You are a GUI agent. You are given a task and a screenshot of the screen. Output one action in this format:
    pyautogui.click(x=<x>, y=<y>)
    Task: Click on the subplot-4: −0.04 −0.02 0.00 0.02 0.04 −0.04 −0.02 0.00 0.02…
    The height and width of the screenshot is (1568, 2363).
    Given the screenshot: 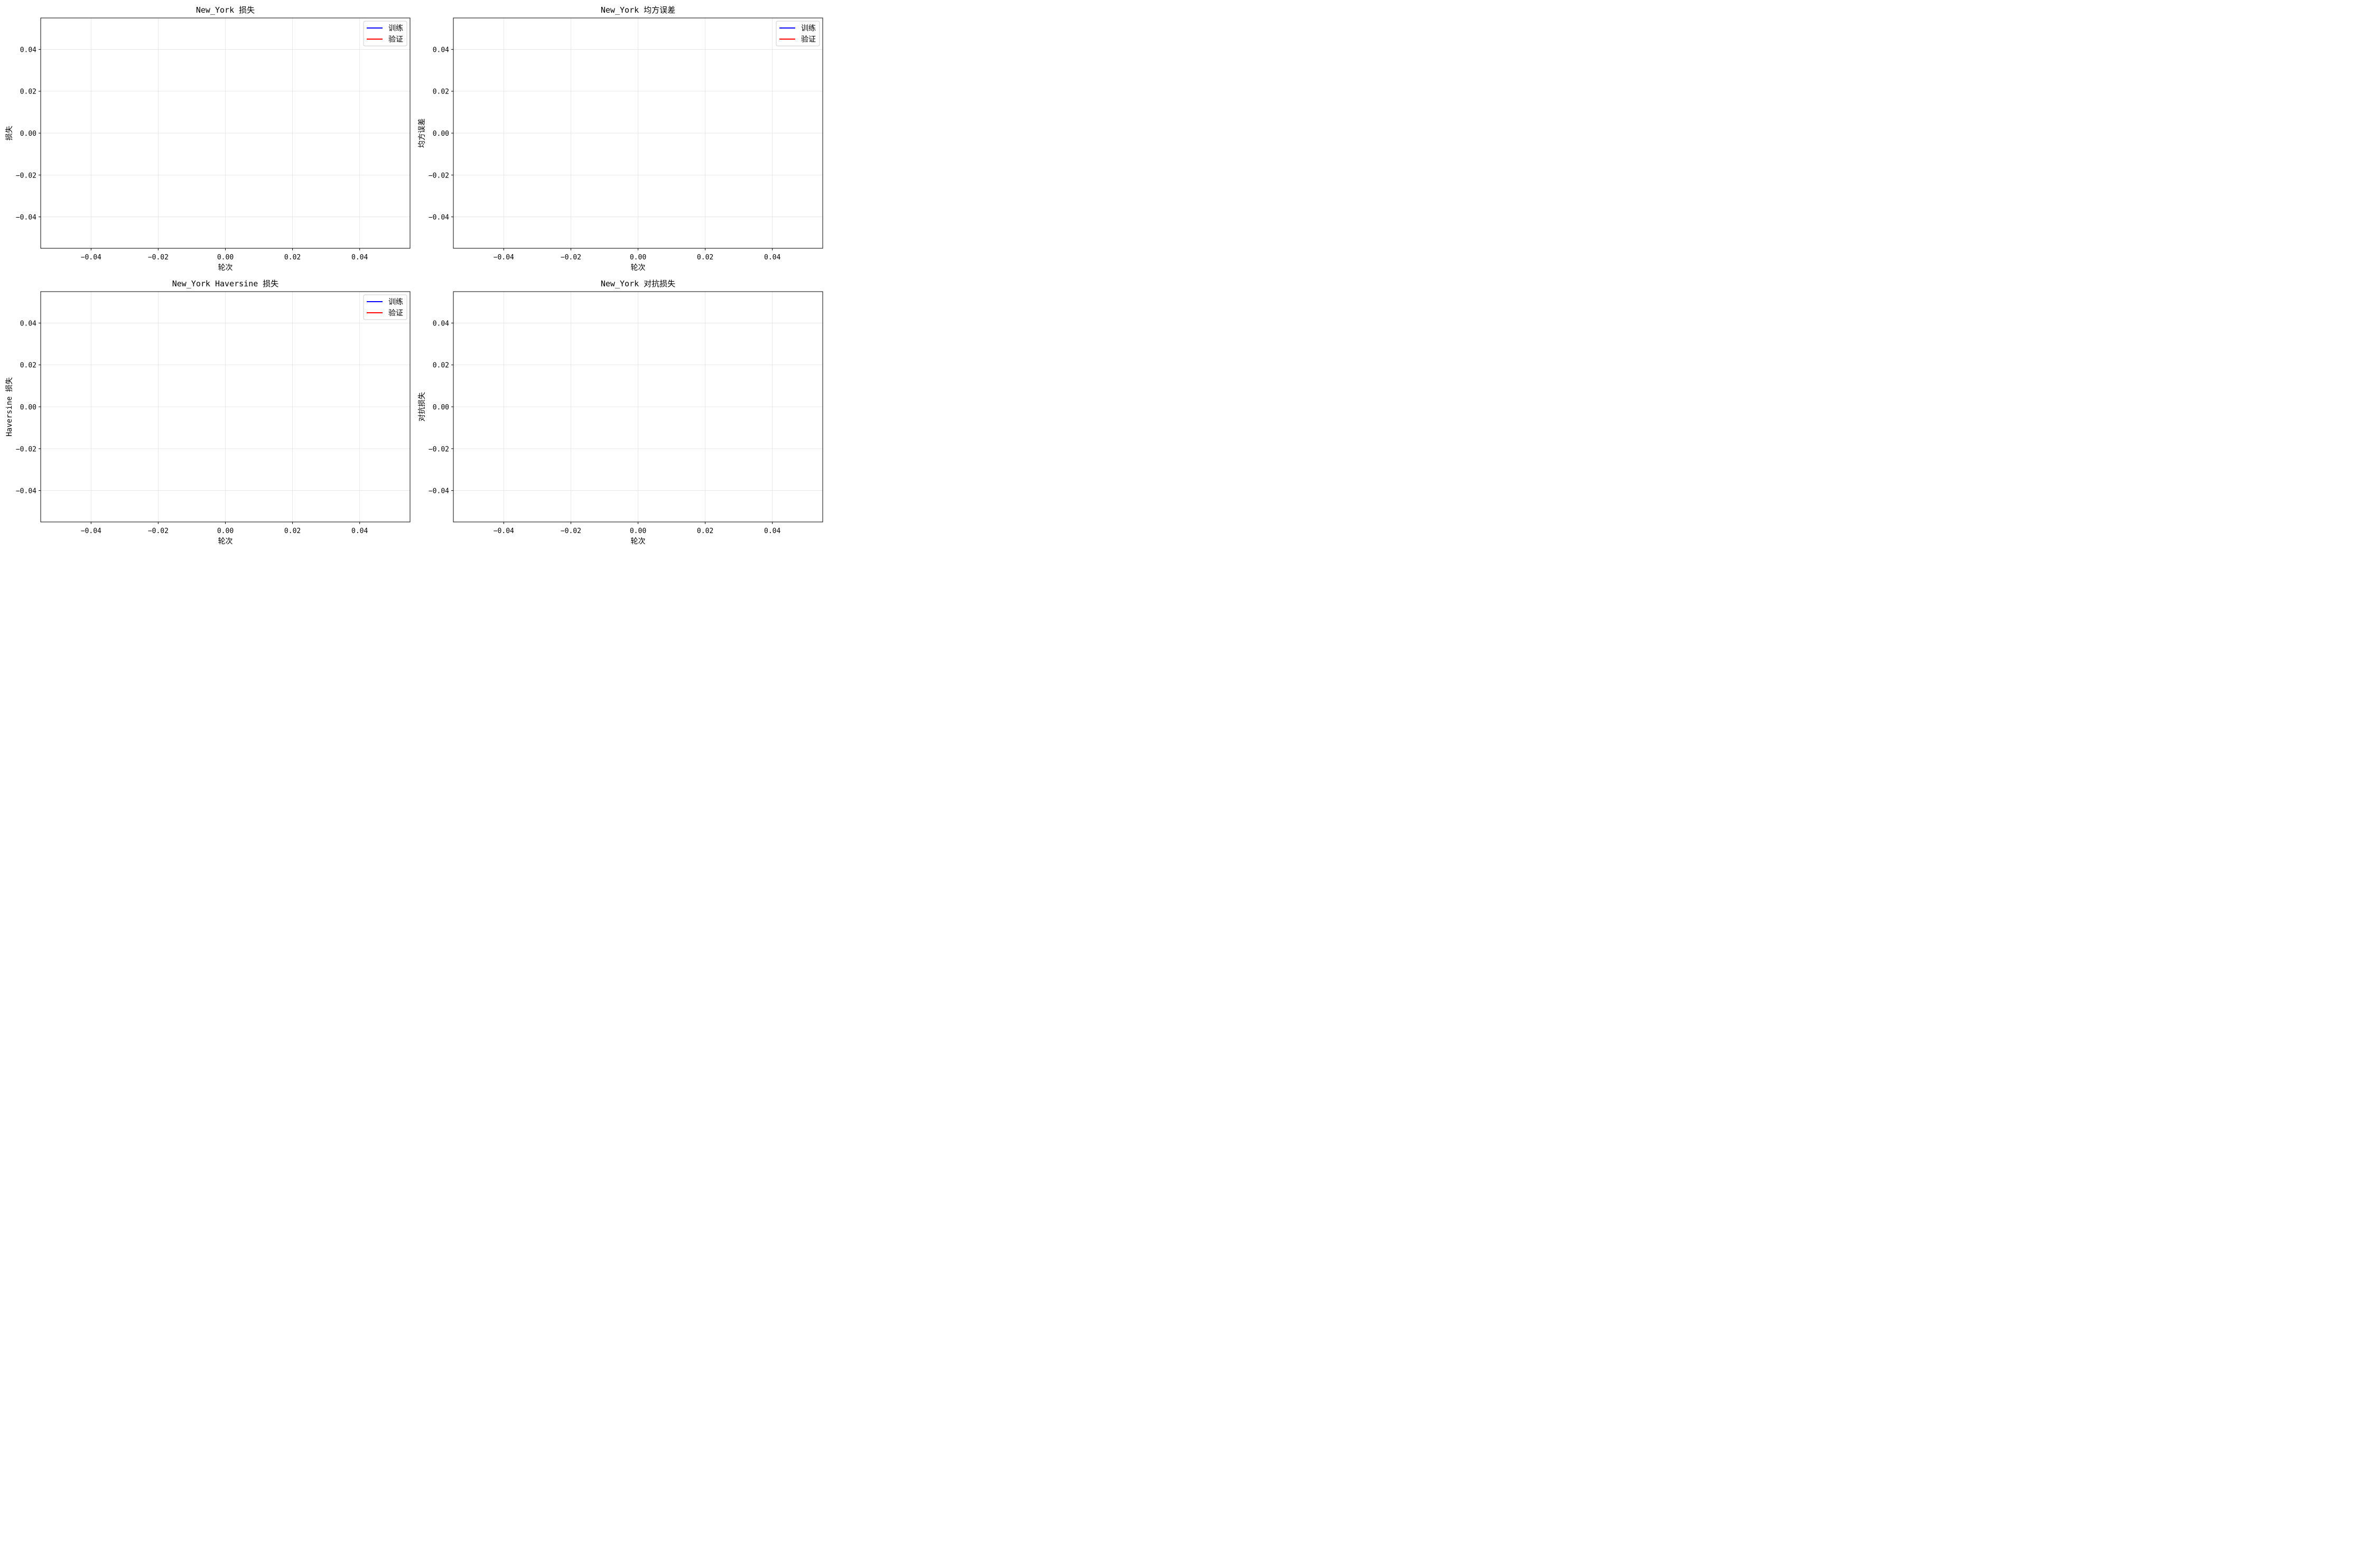 What is the action you would take?
    pyautogui.click(x=621, y=412)
    